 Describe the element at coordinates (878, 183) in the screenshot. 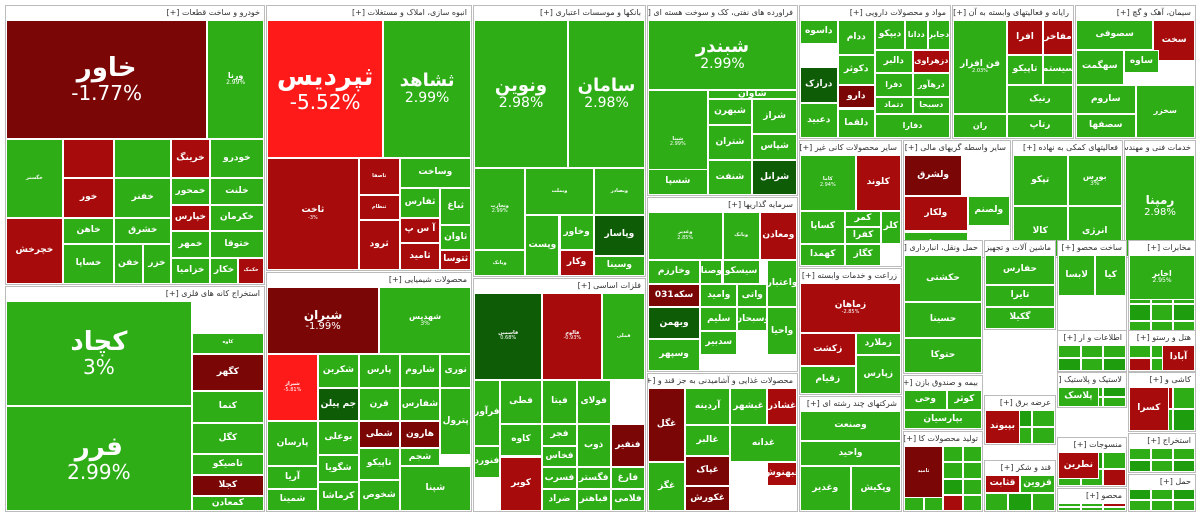

I see `stock-tile-کلوند: کلوند` at that location.